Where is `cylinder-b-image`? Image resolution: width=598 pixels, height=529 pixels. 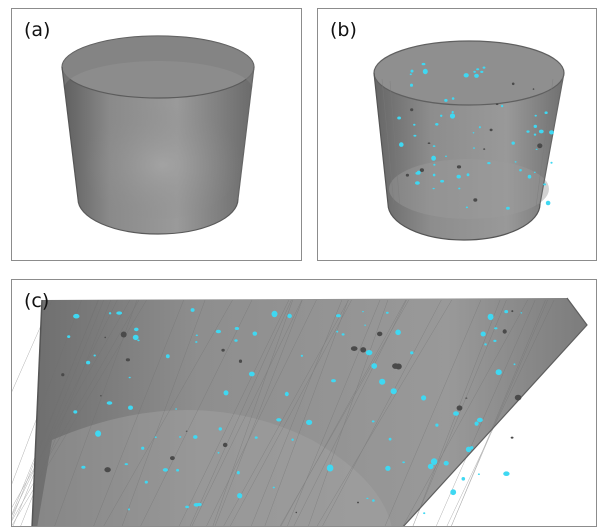 cylinder-b-image is located at coordinates (469, 140).